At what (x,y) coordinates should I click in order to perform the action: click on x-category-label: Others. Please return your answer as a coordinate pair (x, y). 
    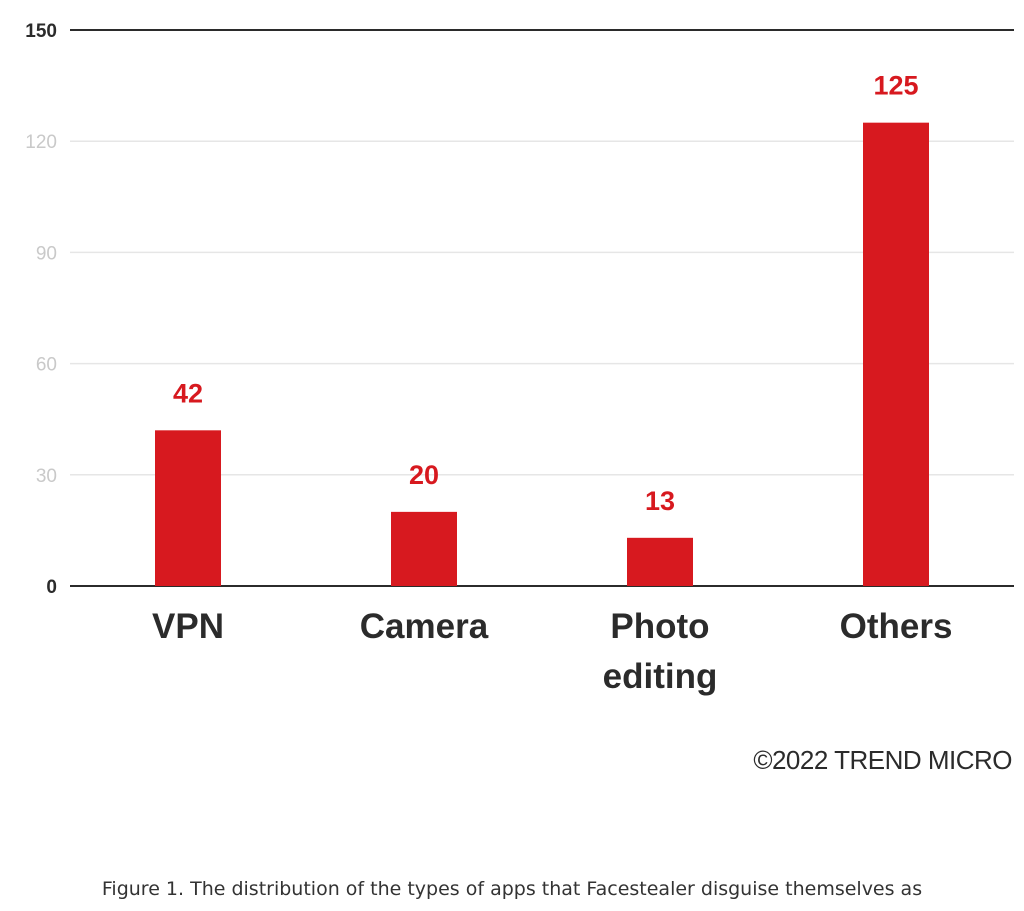
    Looking at the image, I should click on (896, 626).